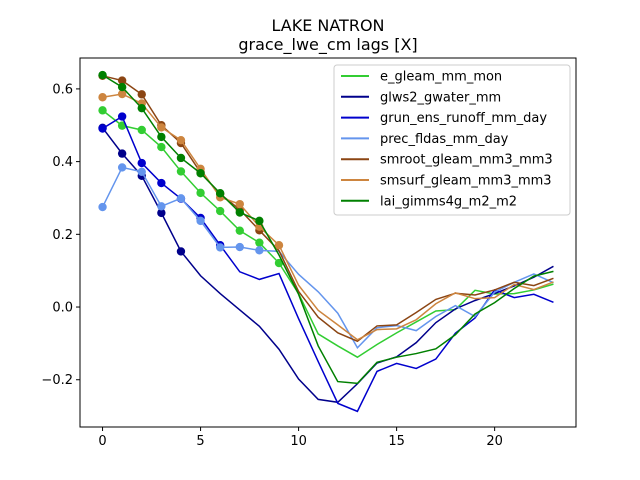 This screenshot has width=640, height=480. I want to click on y-tick-label-3: 0.4, so click(62, 162).